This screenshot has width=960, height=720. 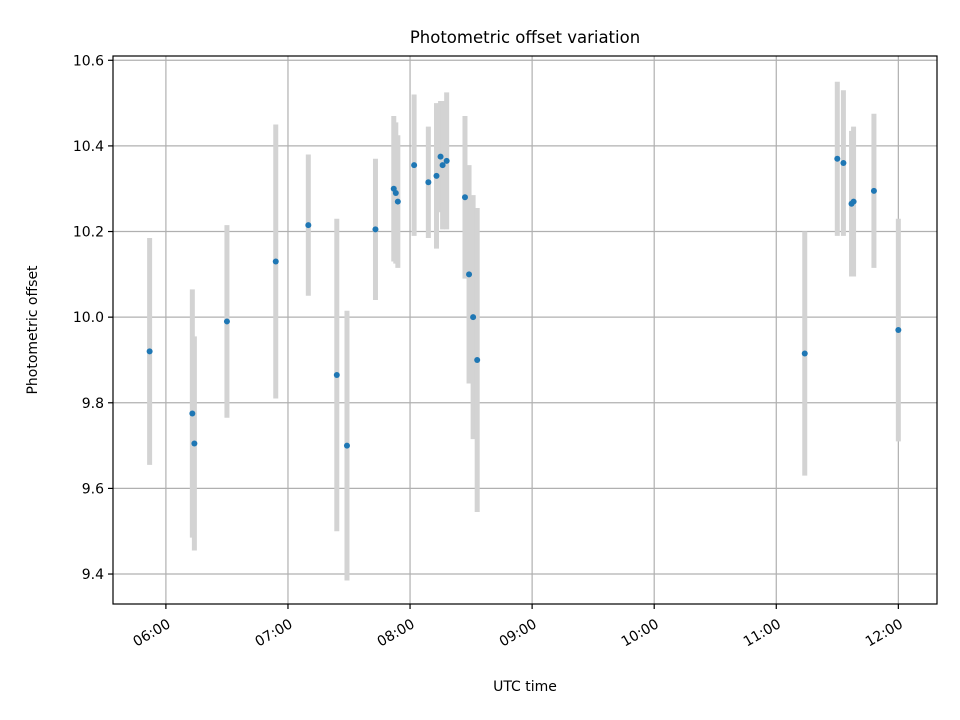 What do you see at coordinates (93, 489) in the screenshot?
I see `y-tick-label: 9.6` at bounding box center [93, 489].